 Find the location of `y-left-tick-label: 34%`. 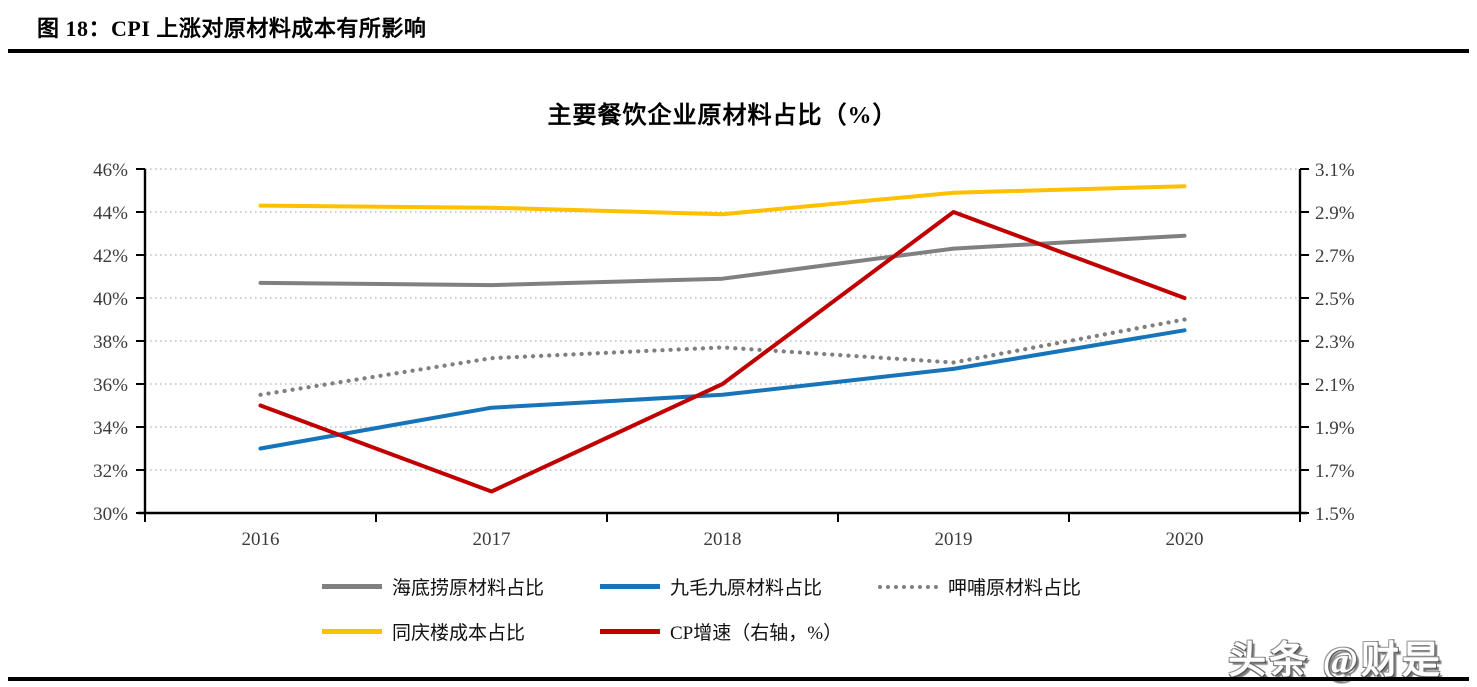

y-left-tick-label: 34% is located at coordinates (110, 428).